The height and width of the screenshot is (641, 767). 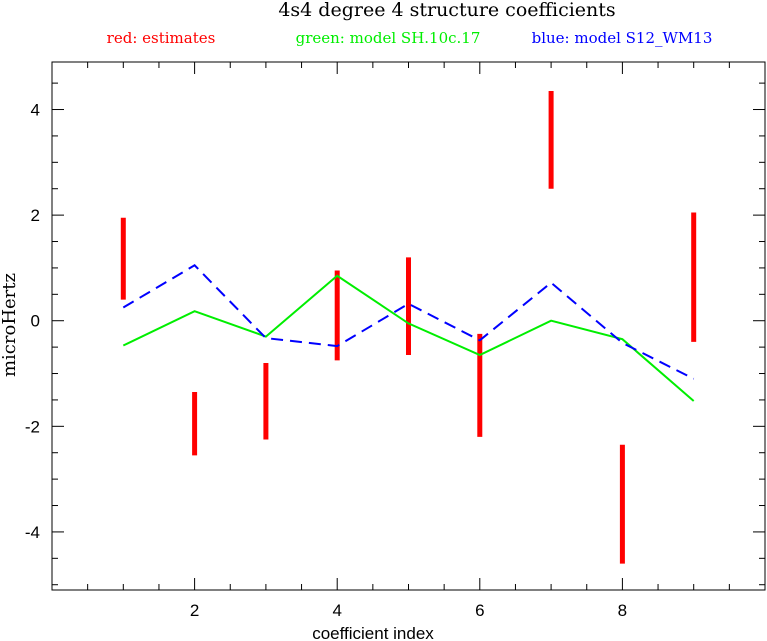 What do you see at coordinates (194, 610) in the screenshot?
I see `x-tick-label: 2` at bounding box center [194, 610].